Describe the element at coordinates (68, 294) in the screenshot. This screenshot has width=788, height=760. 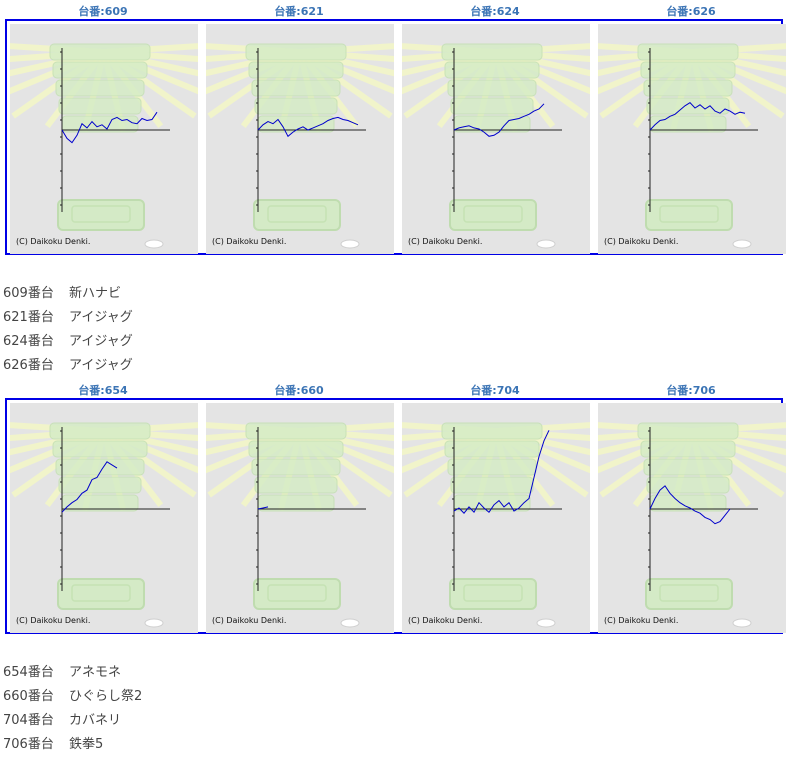
I see `list-item: 609番台 新ハナビ` at that location.